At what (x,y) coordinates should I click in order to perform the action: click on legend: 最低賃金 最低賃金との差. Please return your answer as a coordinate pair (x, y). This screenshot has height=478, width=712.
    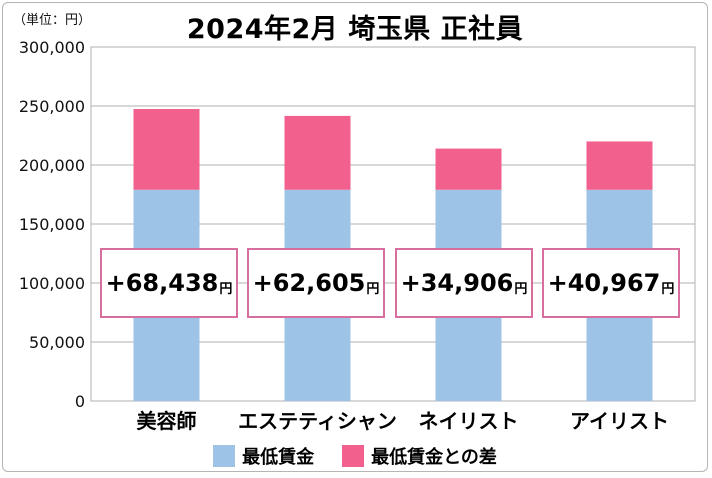
    Looking at the image, I should click on (355, 456).